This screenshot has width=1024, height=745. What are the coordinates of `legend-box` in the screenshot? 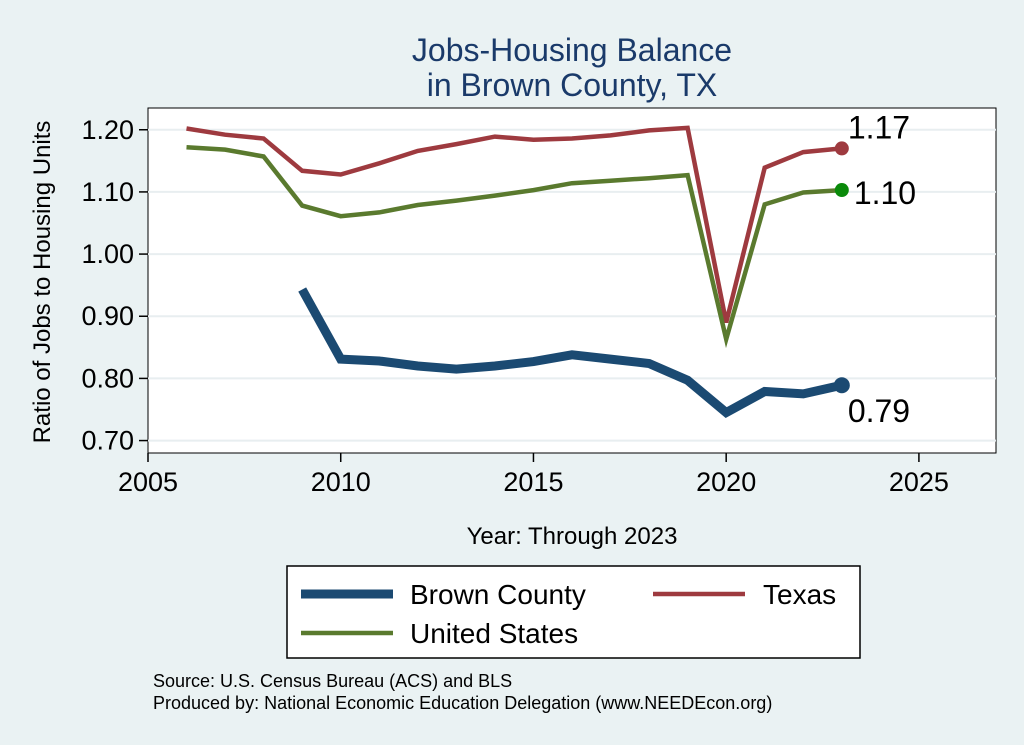 It's located at (573, 612).